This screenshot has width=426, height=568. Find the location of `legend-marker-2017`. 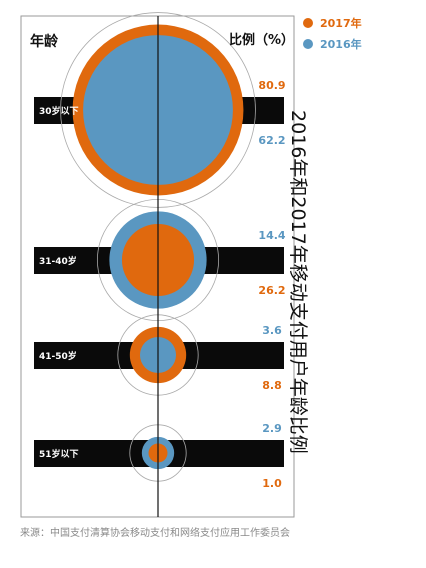

legend-marker-2017 is located at coordinates (308, 23).